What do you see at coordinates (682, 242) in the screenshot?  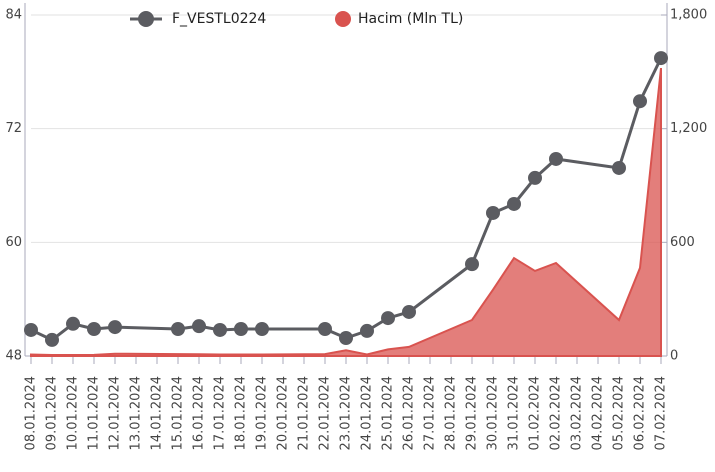 I see `y2-tick-label: 600` at bounding box center [682, 242].